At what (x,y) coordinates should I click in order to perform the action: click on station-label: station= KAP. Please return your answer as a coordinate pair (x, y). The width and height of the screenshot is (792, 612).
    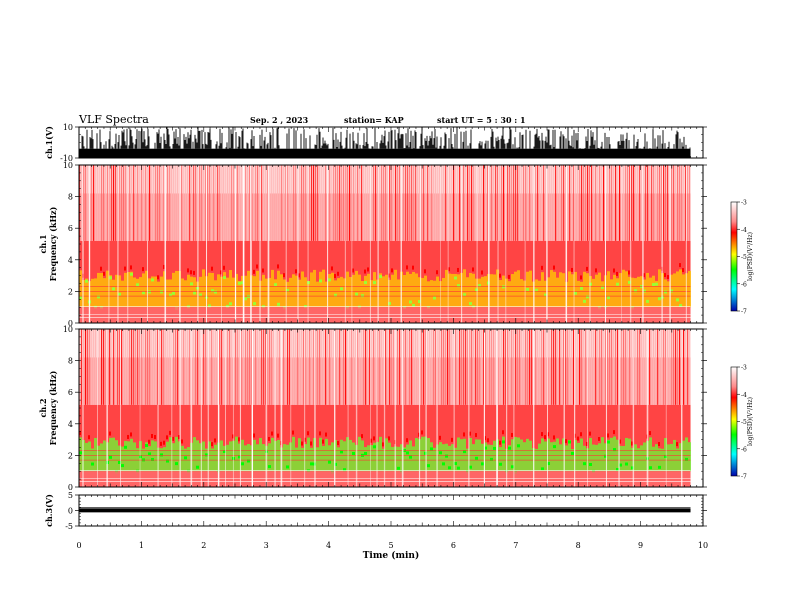
    Looking at the image, I should click on (374, 120).